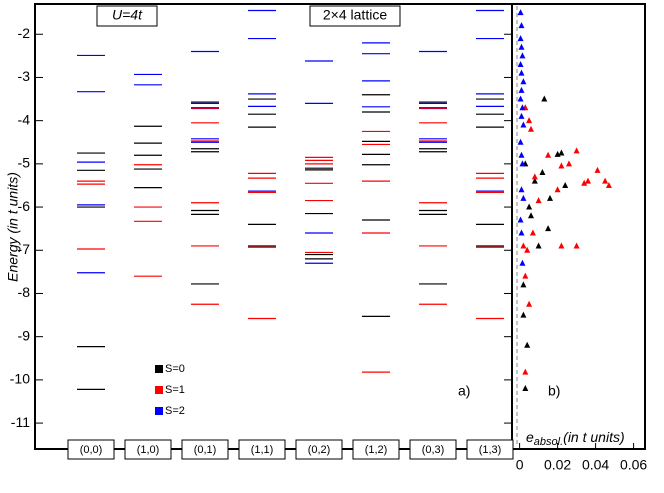 This screenshot has width=664, height=493. Describe the element at coordinates (24, 163) in the screenshot. I see `y-tick-label: -5` at that location.